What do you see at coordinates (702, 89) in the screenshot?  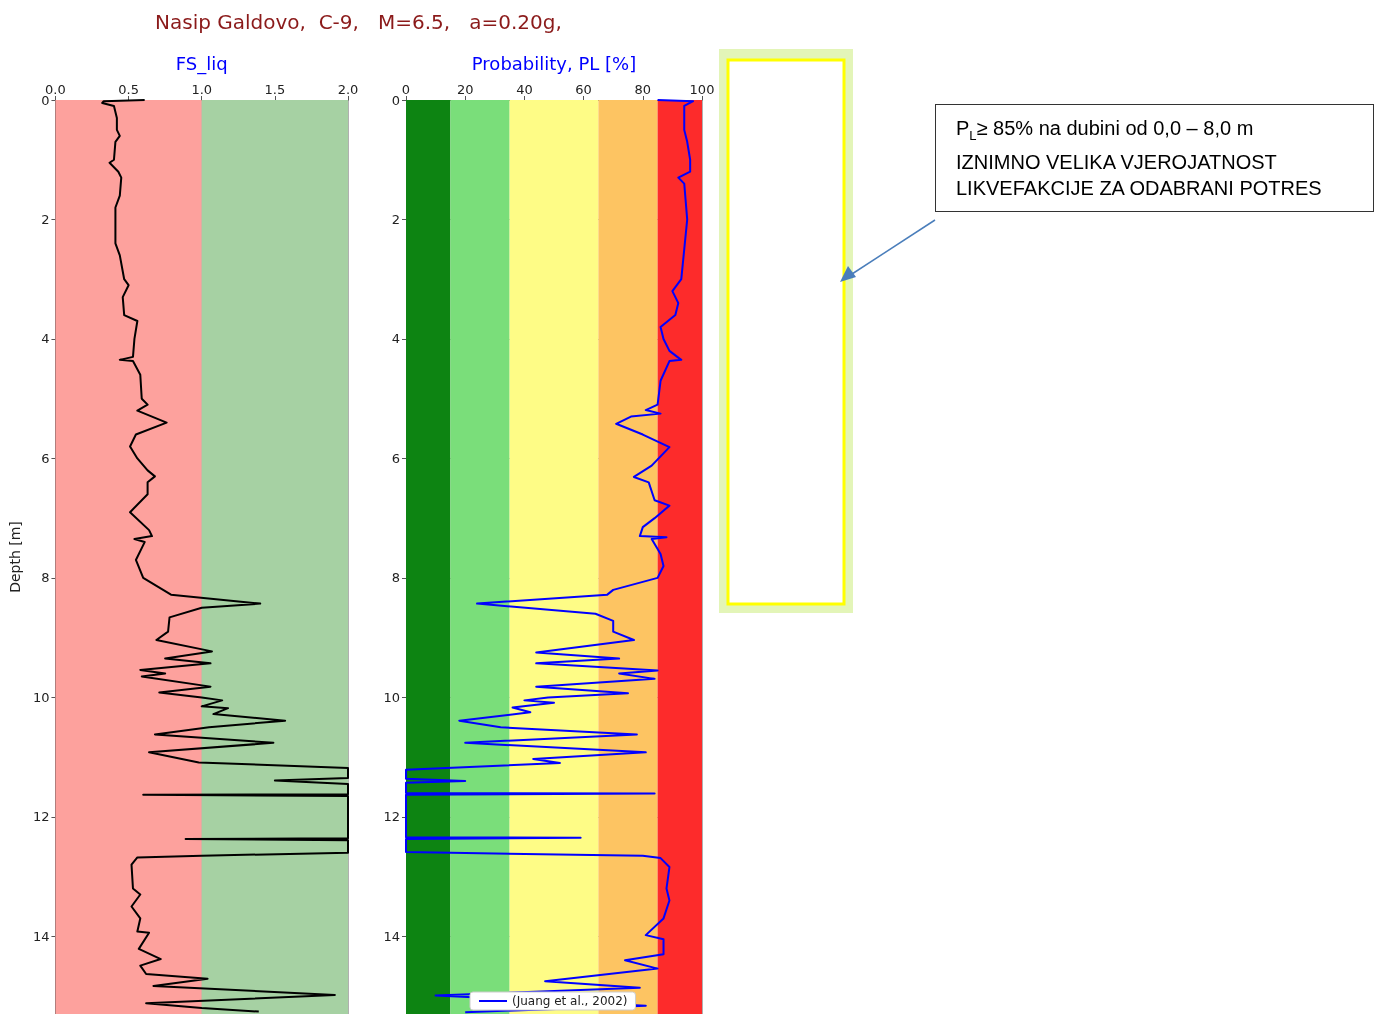 I see `x-tick-label: 100` at bounding box center [702, 89].